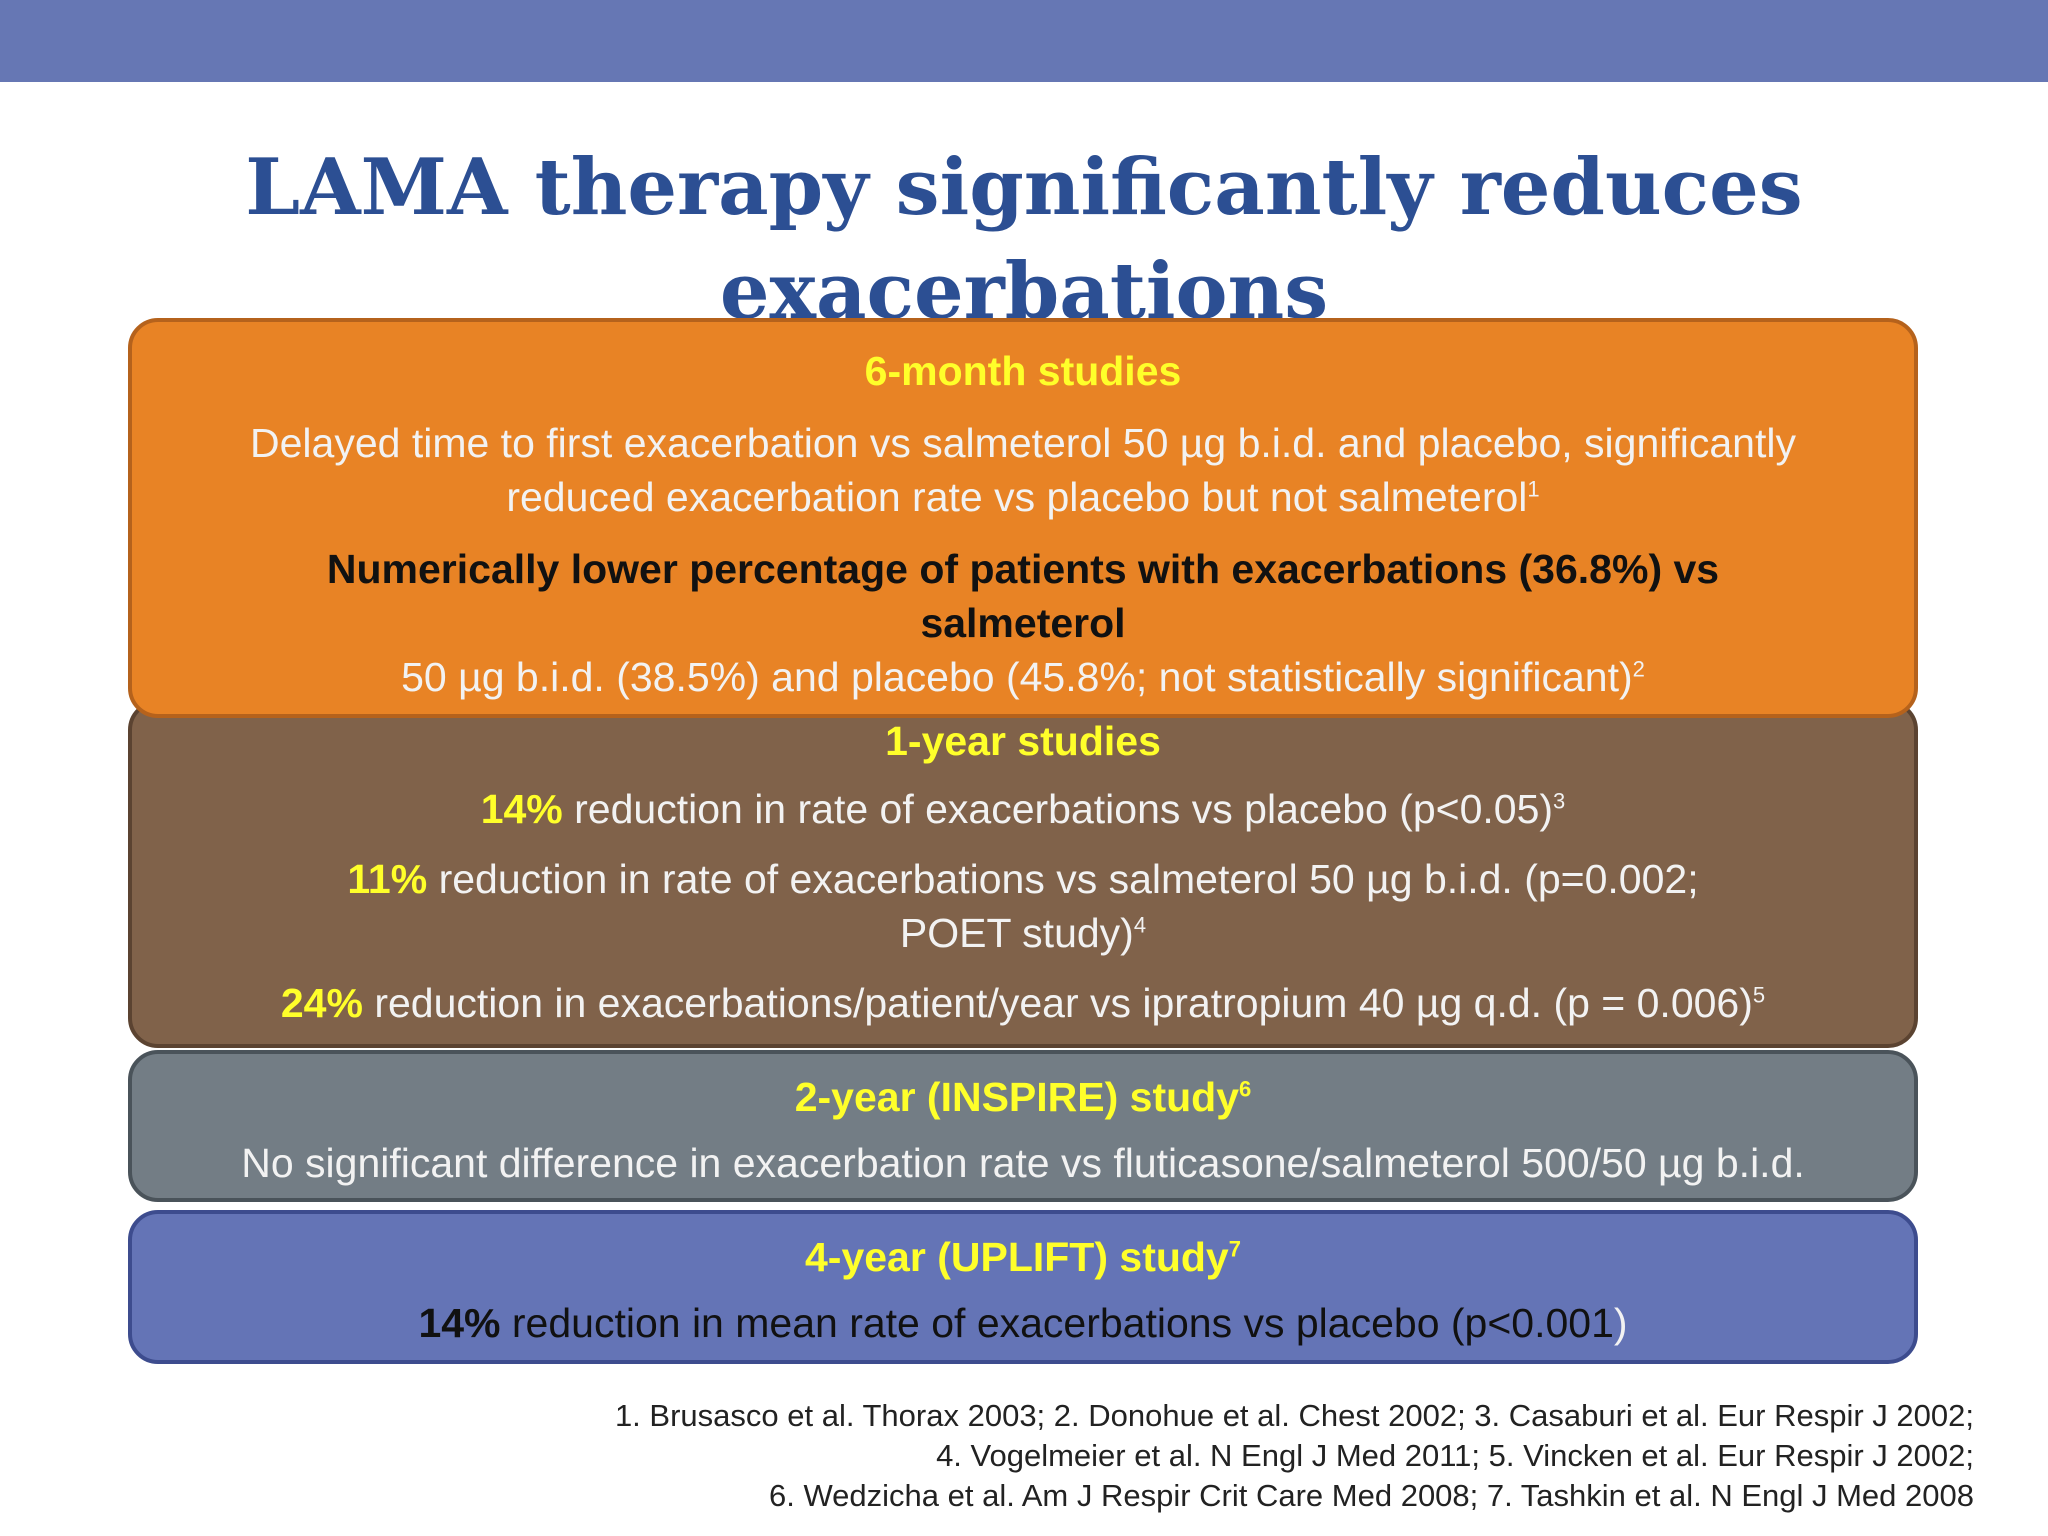 This screenshot has width=2048, height=1536. Describe the element at coordinates (521, 809) in the screenshot. I see `one-year-finding-1-pct: 14%` at that location.